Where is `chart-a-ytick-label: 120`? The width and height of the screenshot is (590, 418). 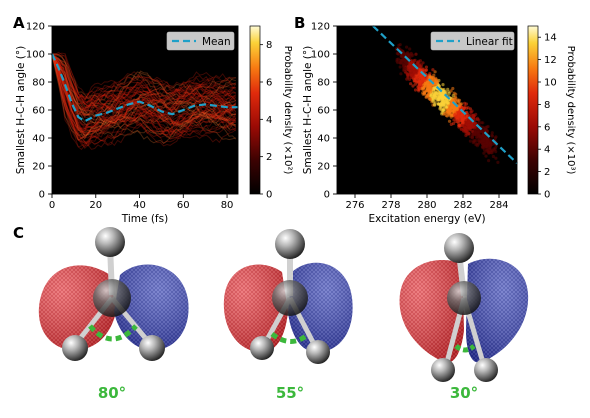 chart-a-ytick-label: 120 is located at coordinates (35, 27).